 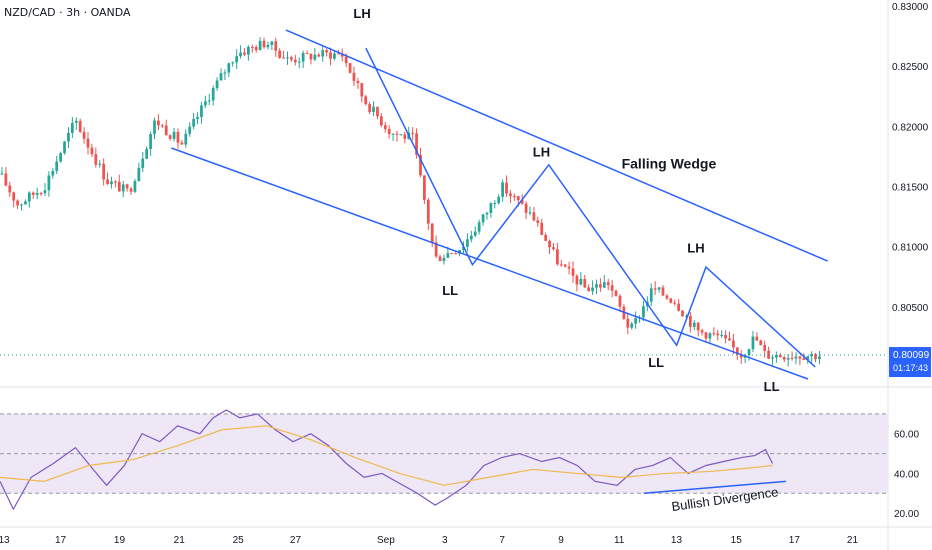 I want to click on time-tick-label: 21, so click(x=853, y=540).